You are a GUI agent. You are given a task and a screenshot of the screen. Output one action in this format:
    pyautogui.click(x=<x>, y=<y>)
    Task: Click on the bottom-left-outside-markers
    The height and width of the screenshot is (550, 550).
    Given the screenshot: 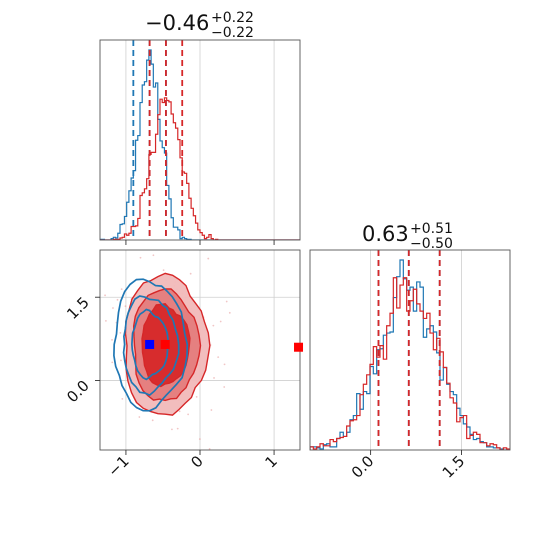 What is the action you would take?
    pyautogui.click(x=299, y=347)
    